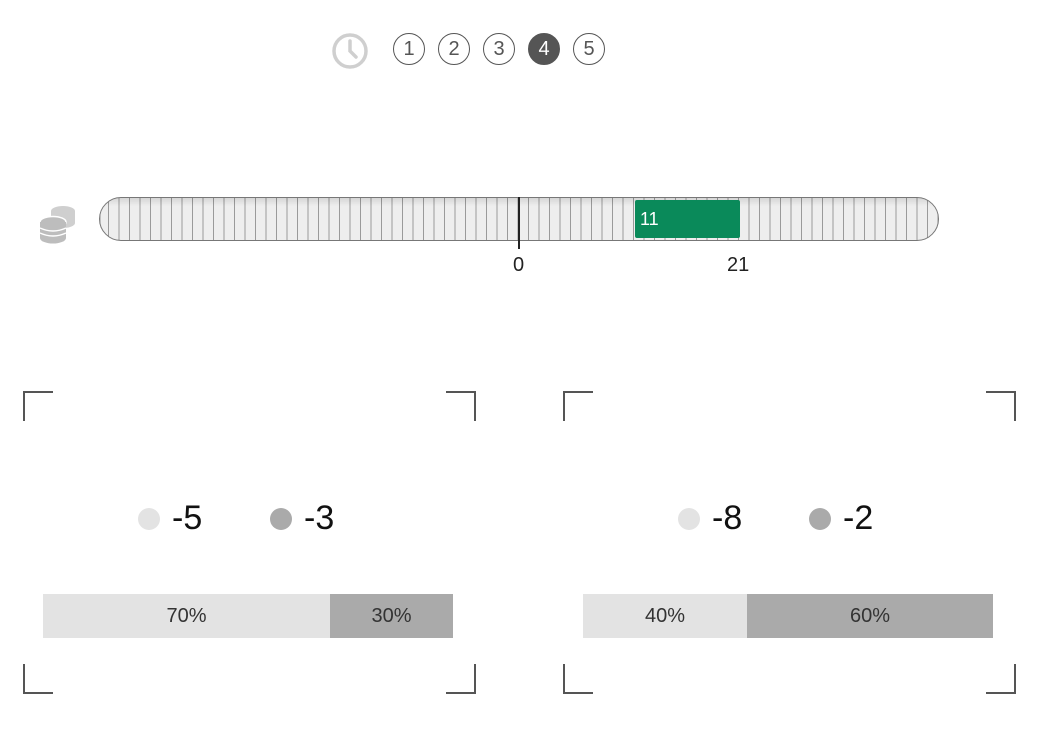  Describe the element at coordinates (870, 616) in the screenshot. I see `probability-segment-dark: 60%` at that location.